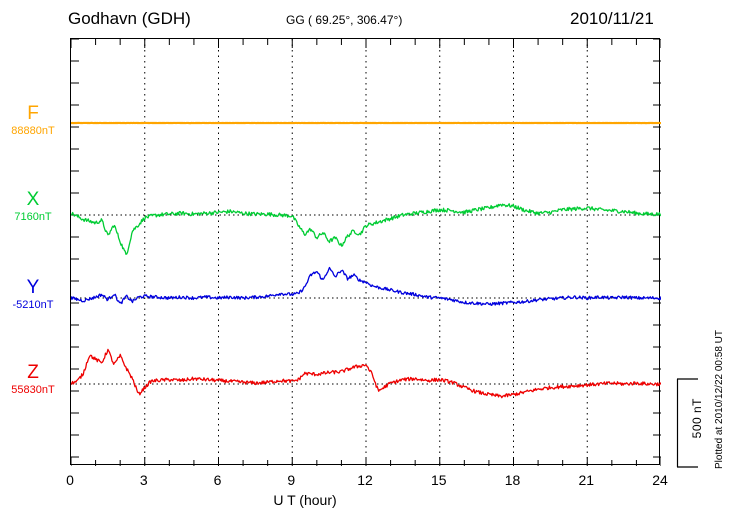  What do you see at coordinates (586, 480) in the screenshot?
I see `x-tick-21: 21` at bounding box center [586, 480].